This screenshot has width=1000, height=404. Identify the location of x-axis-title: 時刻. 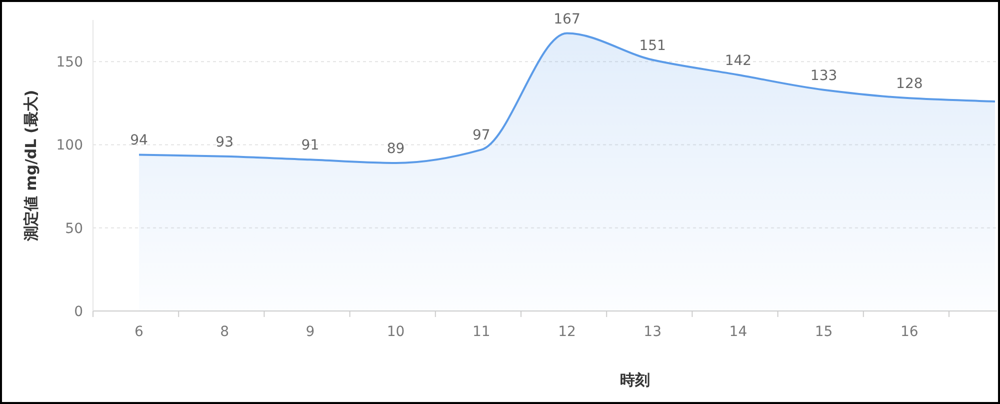
(635, 380).